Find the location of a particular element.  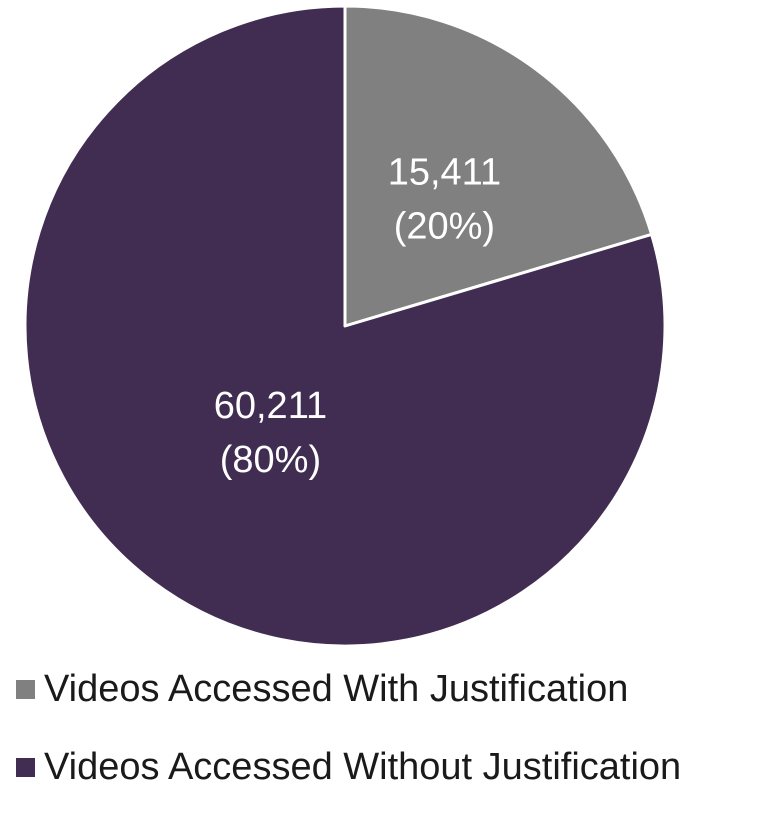

slice-percent-label: (20%) is located at coordinates (444, 227).